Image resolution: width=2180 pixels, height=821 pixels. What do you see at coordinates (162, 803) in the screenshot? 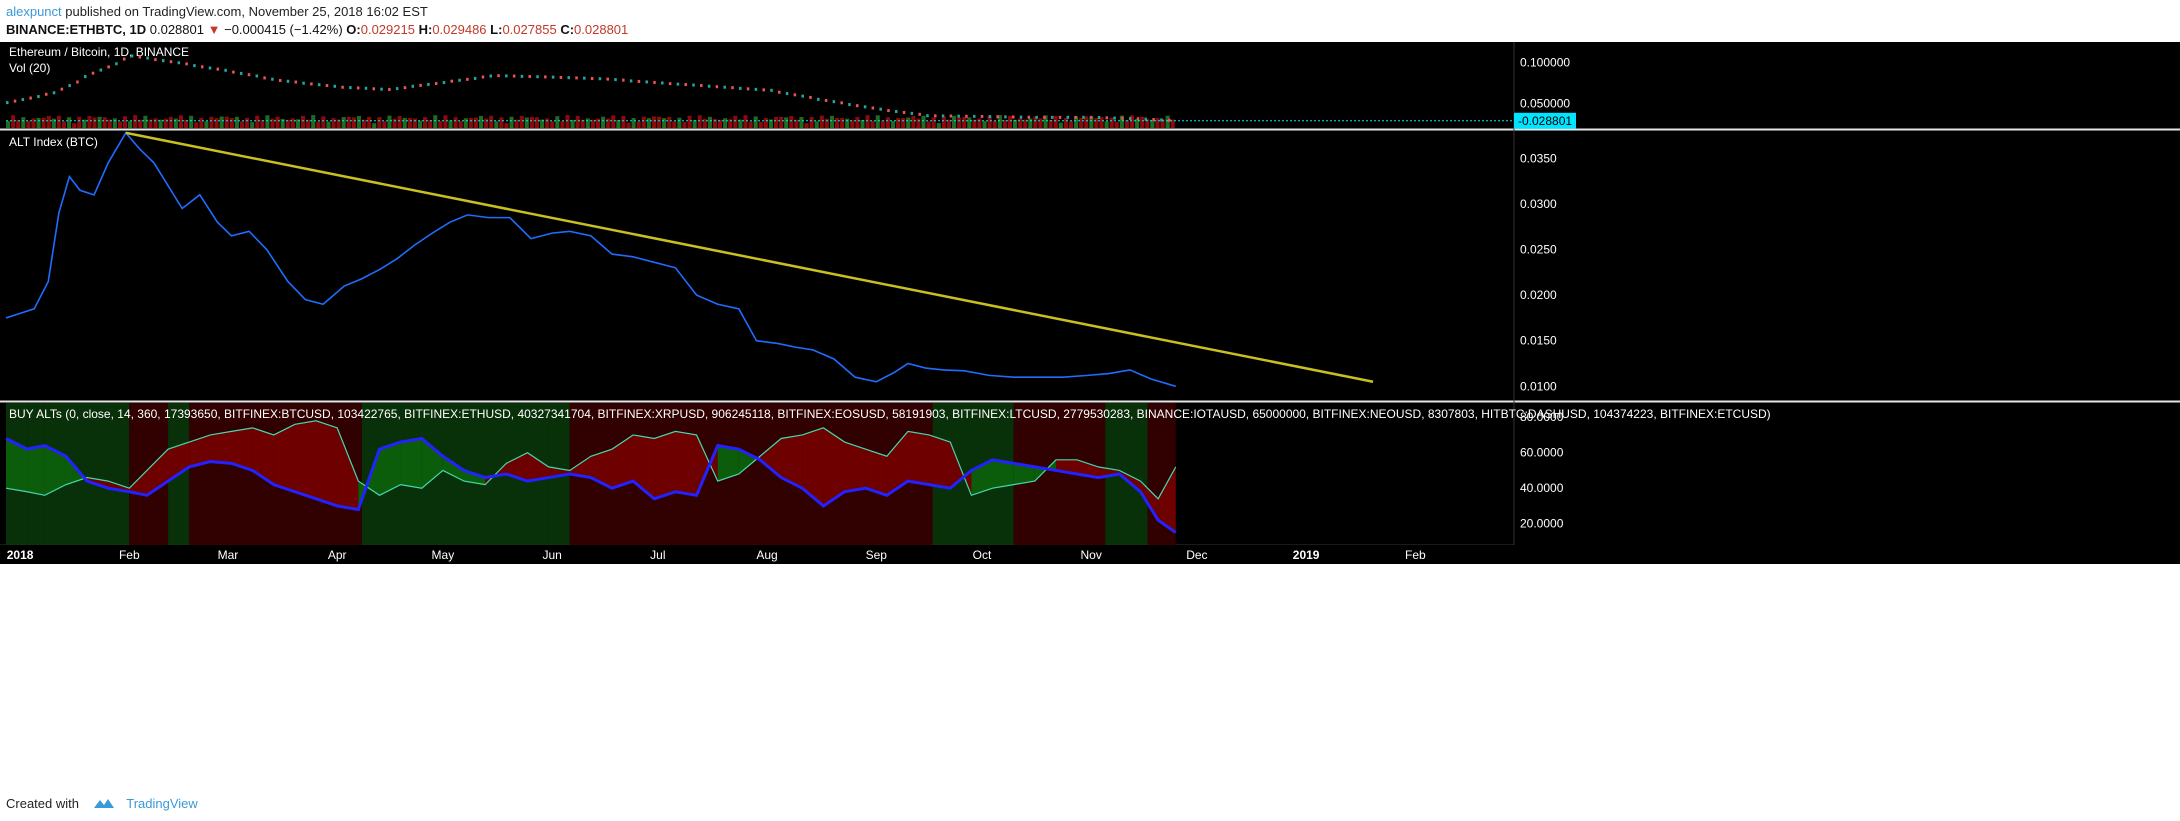
I see `tradingview-link: TradingView` at bounding box center [162, 803].